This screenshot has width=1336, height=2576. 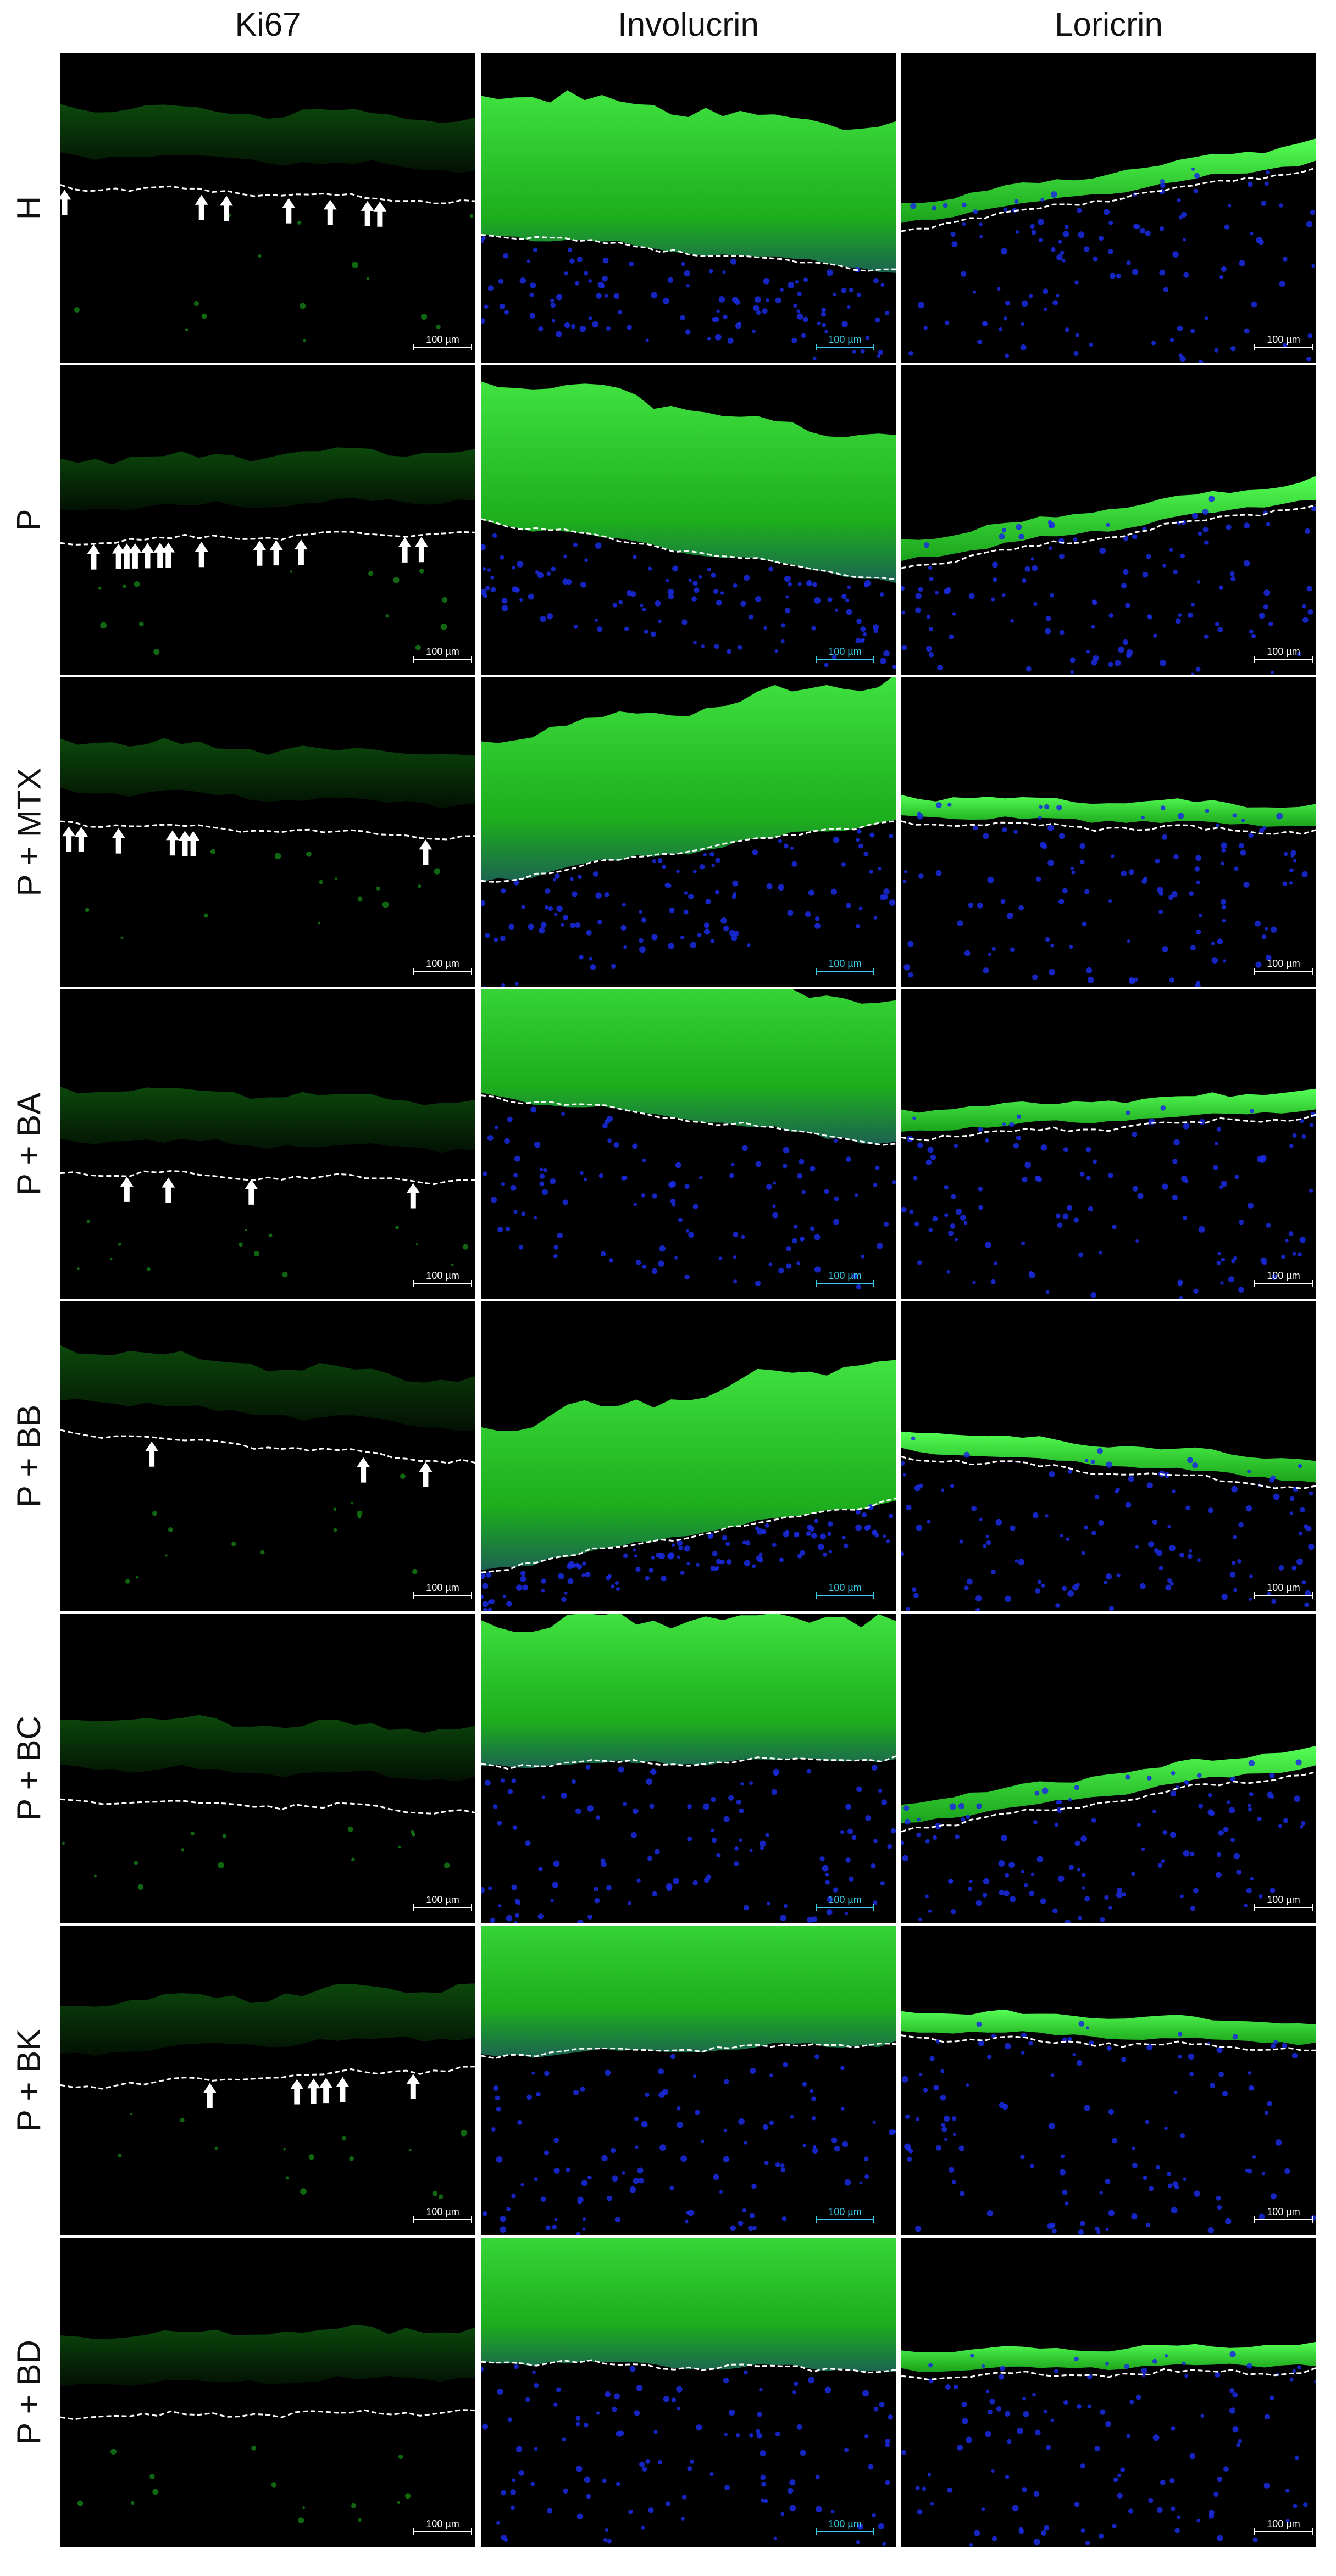 I want to click on scale-bar-label: 100 µm, so click(x=844, y=2523).